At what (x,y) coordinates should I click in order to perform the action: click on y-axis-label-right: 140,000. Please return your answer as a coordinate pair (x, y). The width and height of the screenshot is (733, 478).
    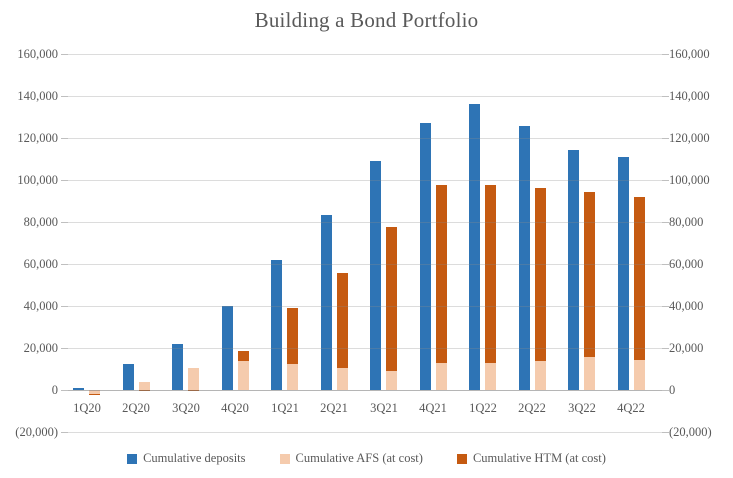
    Looking at the image, I should click on (689, 96).